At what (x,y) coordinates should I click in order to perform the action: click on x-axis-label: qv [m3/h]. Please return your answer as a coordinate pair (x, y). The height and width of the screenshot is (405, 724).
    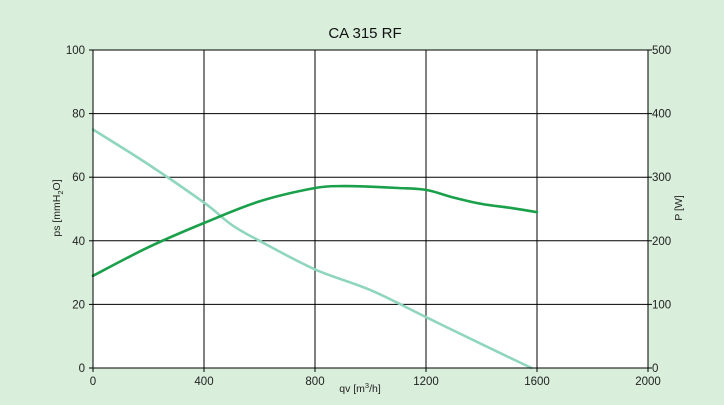
    Looking at the image, I should click on (360, 388).